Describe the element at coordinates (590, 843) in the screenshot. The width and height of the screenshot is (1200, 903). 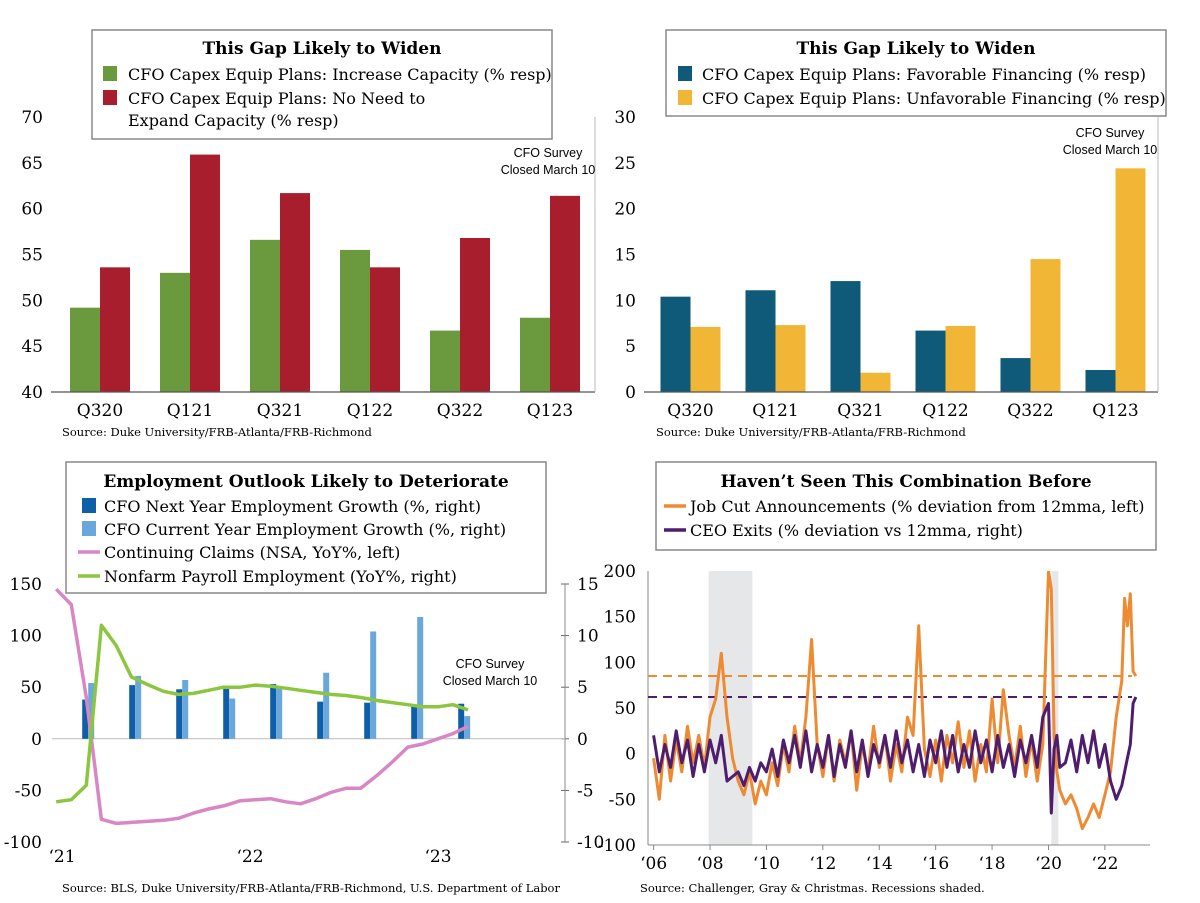
I see `y-tick-label-right: -10` at that location.